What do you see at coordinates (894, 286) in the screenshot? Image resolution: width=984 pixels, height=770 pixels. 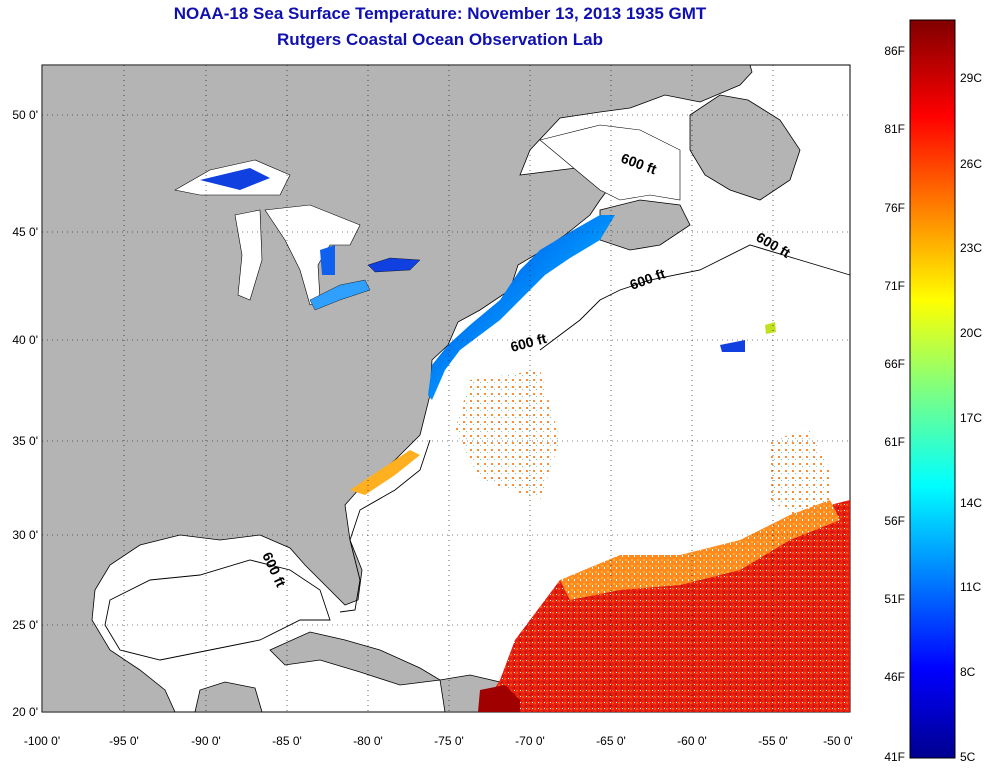 I see `colorbar-f-label: 71F` at bounding box center [894, 286].